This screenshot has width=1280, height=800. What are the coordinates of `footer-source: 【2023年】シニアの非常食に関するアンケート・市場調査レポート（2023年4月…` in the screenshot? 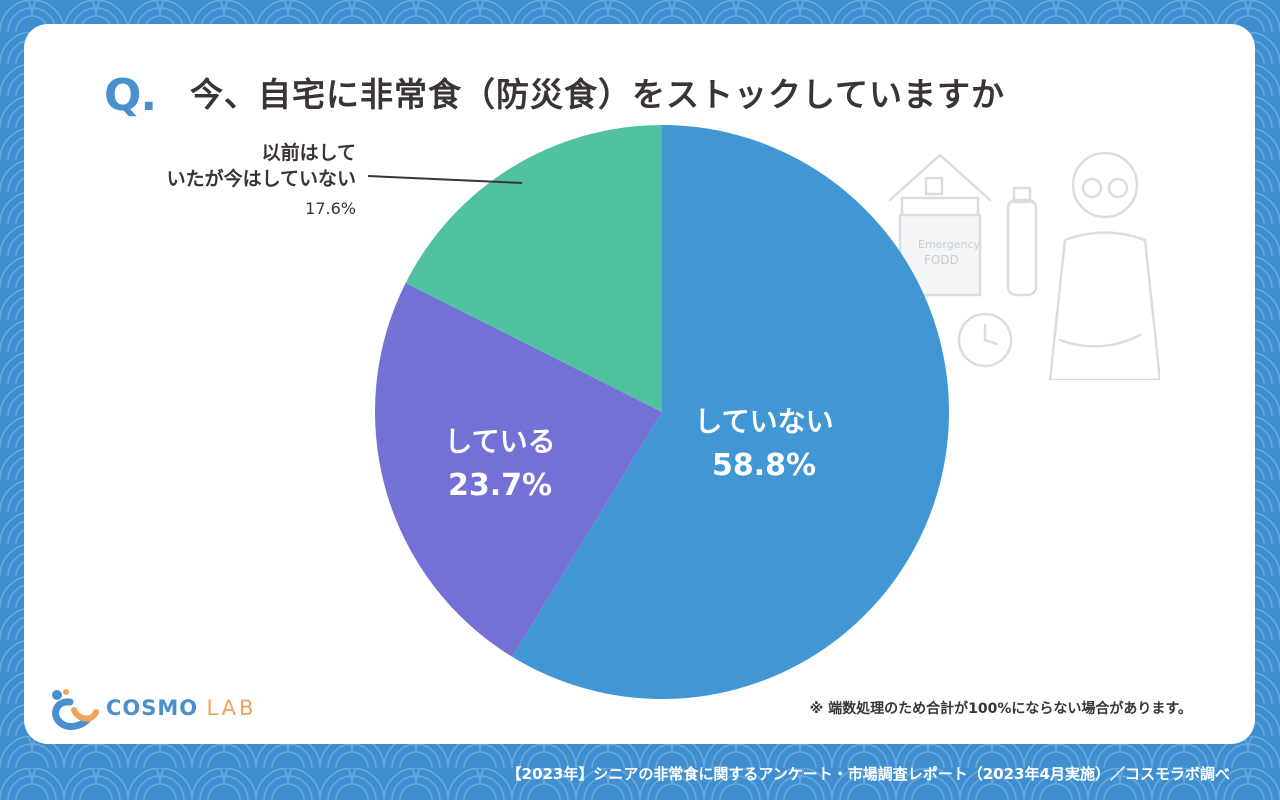 It's located at (868, 774).